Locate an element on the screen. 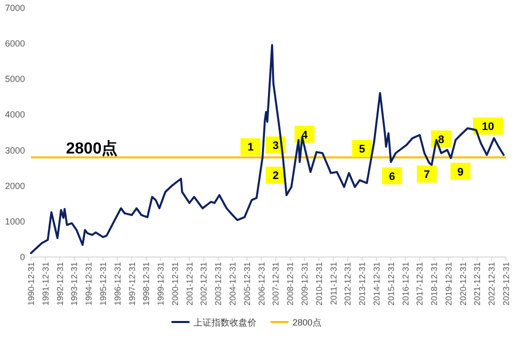  x-tick-label: 2012-12-31 is located at coordinates (347, 284).